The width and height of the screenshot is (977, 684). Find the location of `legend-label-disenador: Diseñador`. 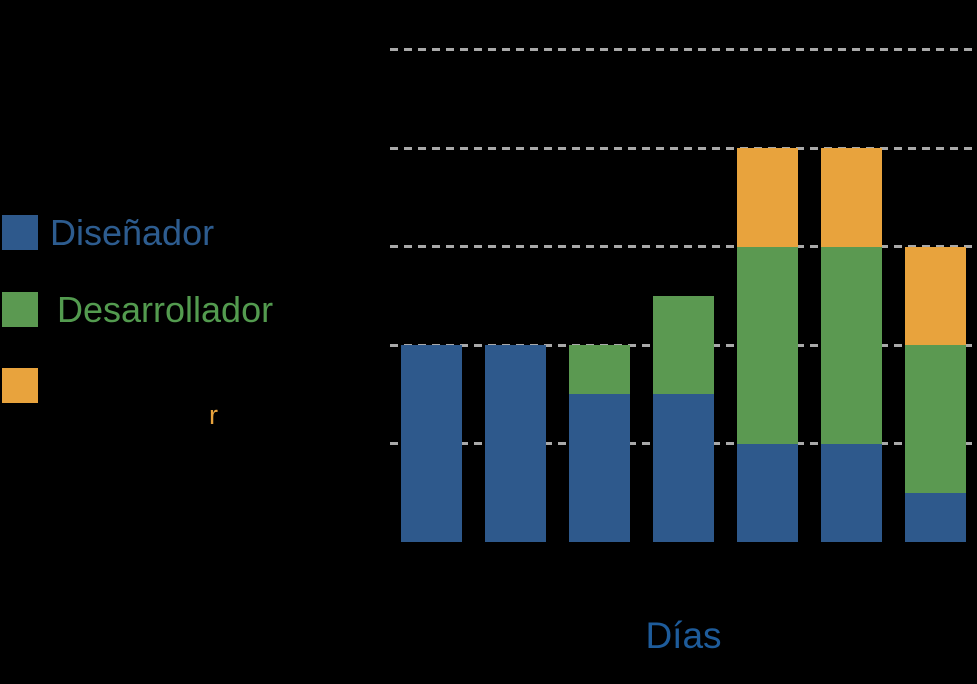

legend-label-disenador: Diseñador is located at coordinates (132, 232).